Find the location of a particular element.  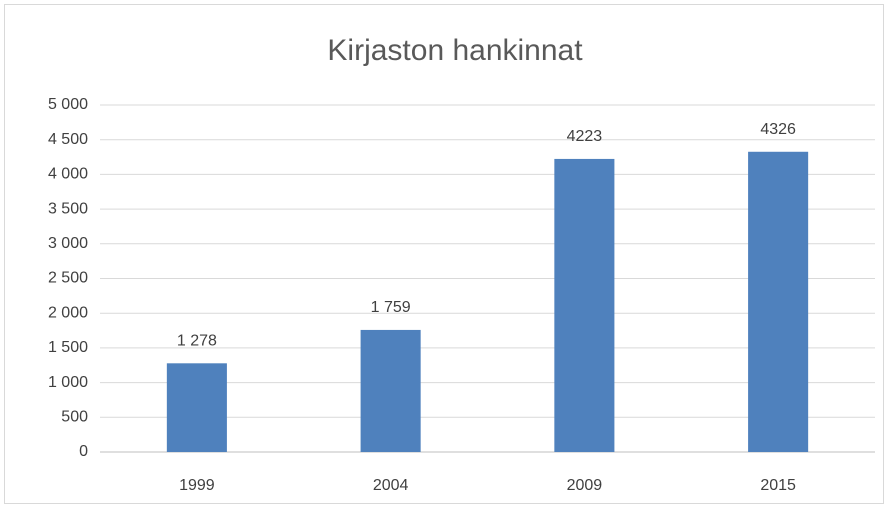

data-label: 4223 is located at coordinates (585, 136).